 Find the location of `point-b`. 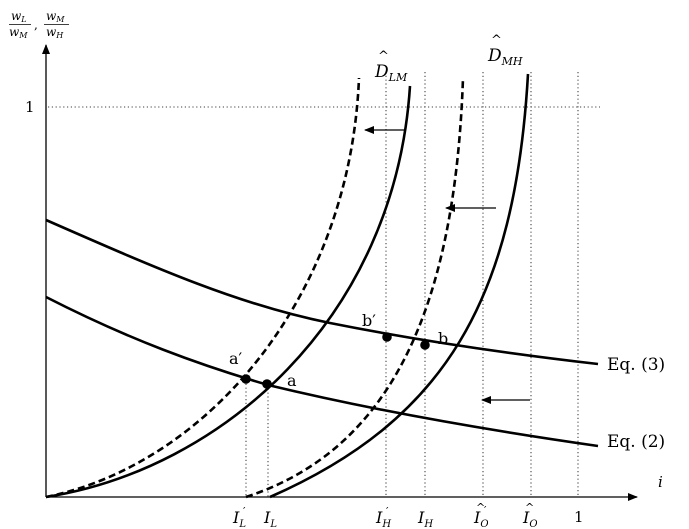

point-b is located at coordinates (425, 345).